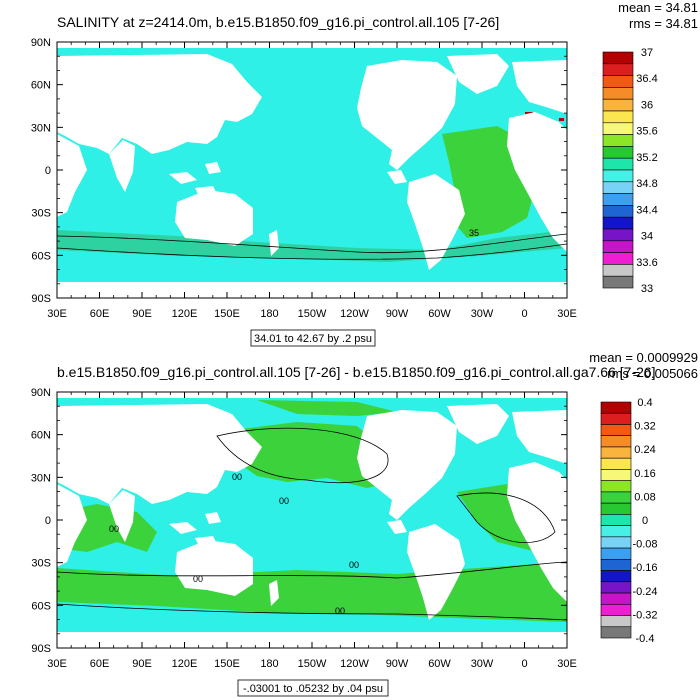 This screenshot has width=700, height=700. Describe the element at coordinates (644, 497) in the screenshot. I see `colorbar-label: 0.08` at that location.